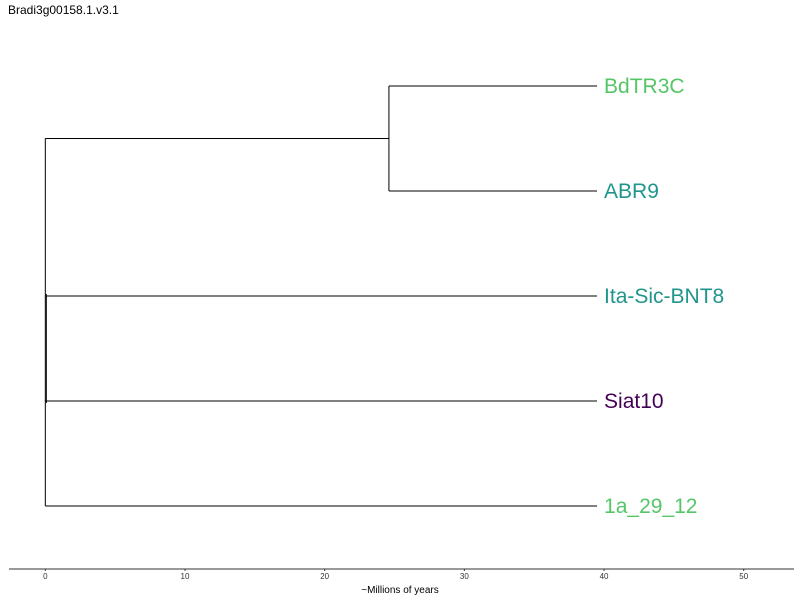 This screenshot has width=800, height=600. I want to click on tip-labels: BdTR3C ABR9 Ita-Sic-BNT8 Siat10 1a_29_12, so click(664, 296).